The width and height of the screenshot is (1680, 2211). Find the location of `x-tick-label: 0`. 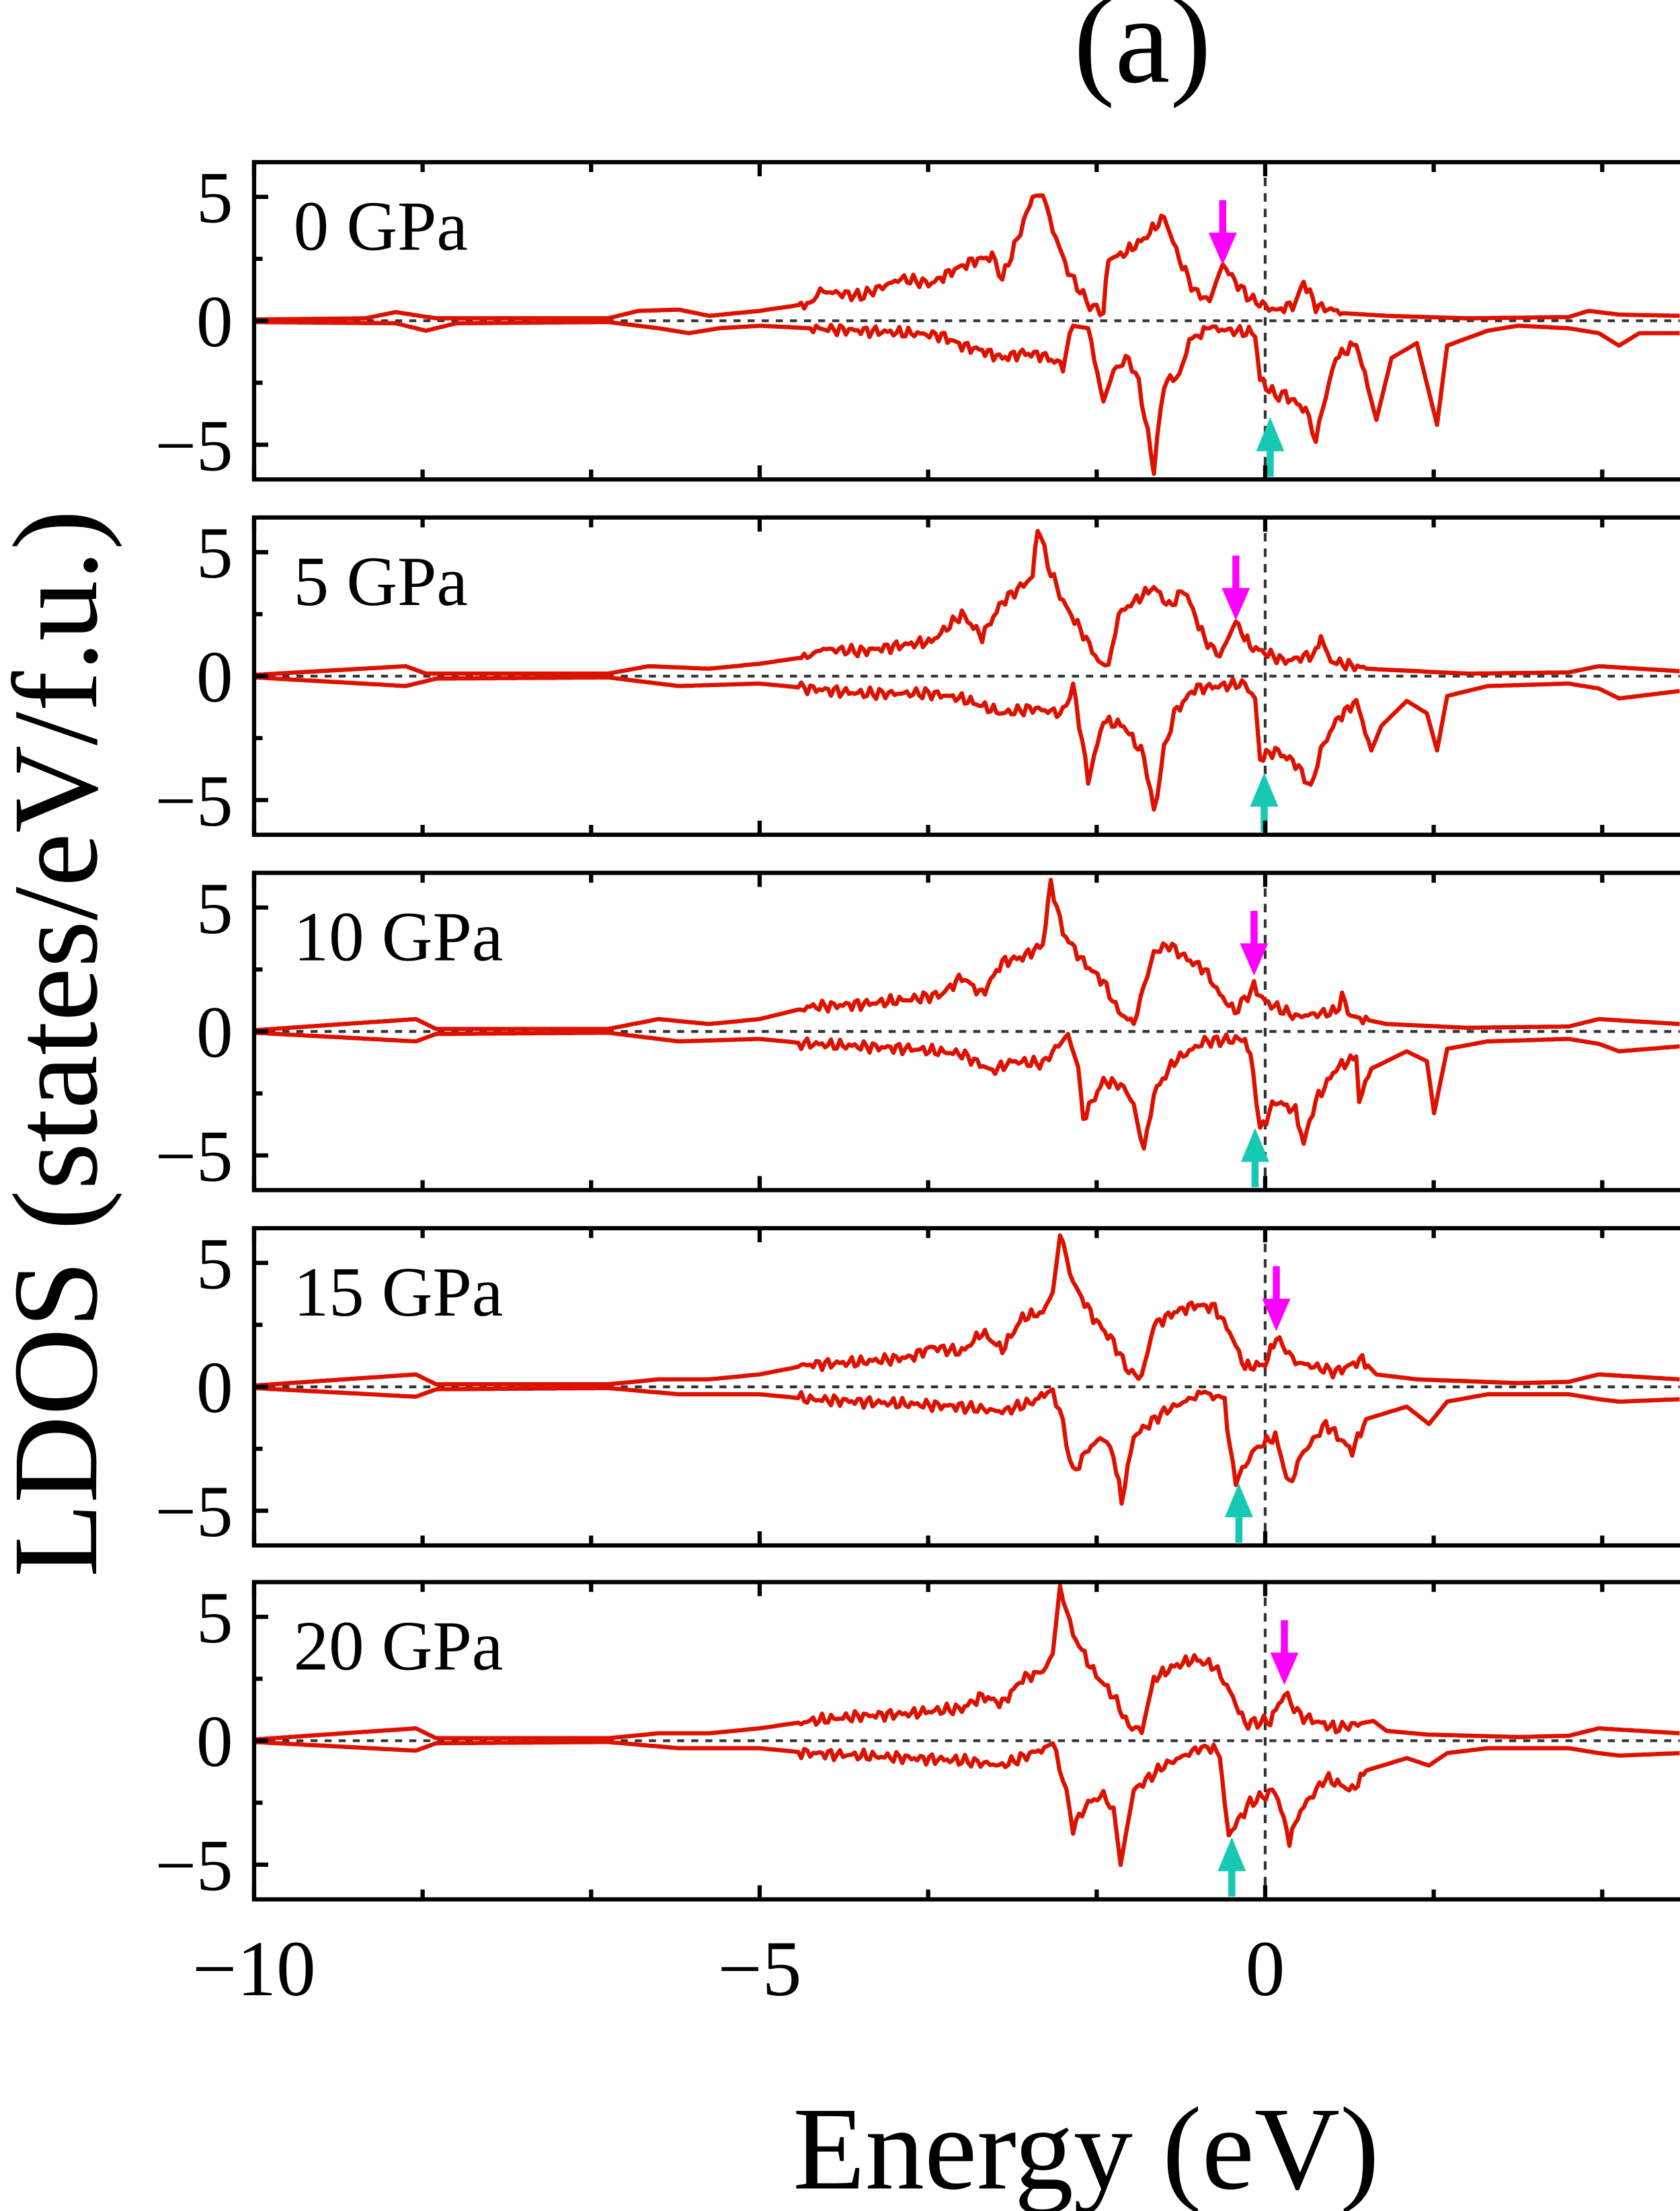

x-tick-label: 0 is located at coordinates (1266, 1969).